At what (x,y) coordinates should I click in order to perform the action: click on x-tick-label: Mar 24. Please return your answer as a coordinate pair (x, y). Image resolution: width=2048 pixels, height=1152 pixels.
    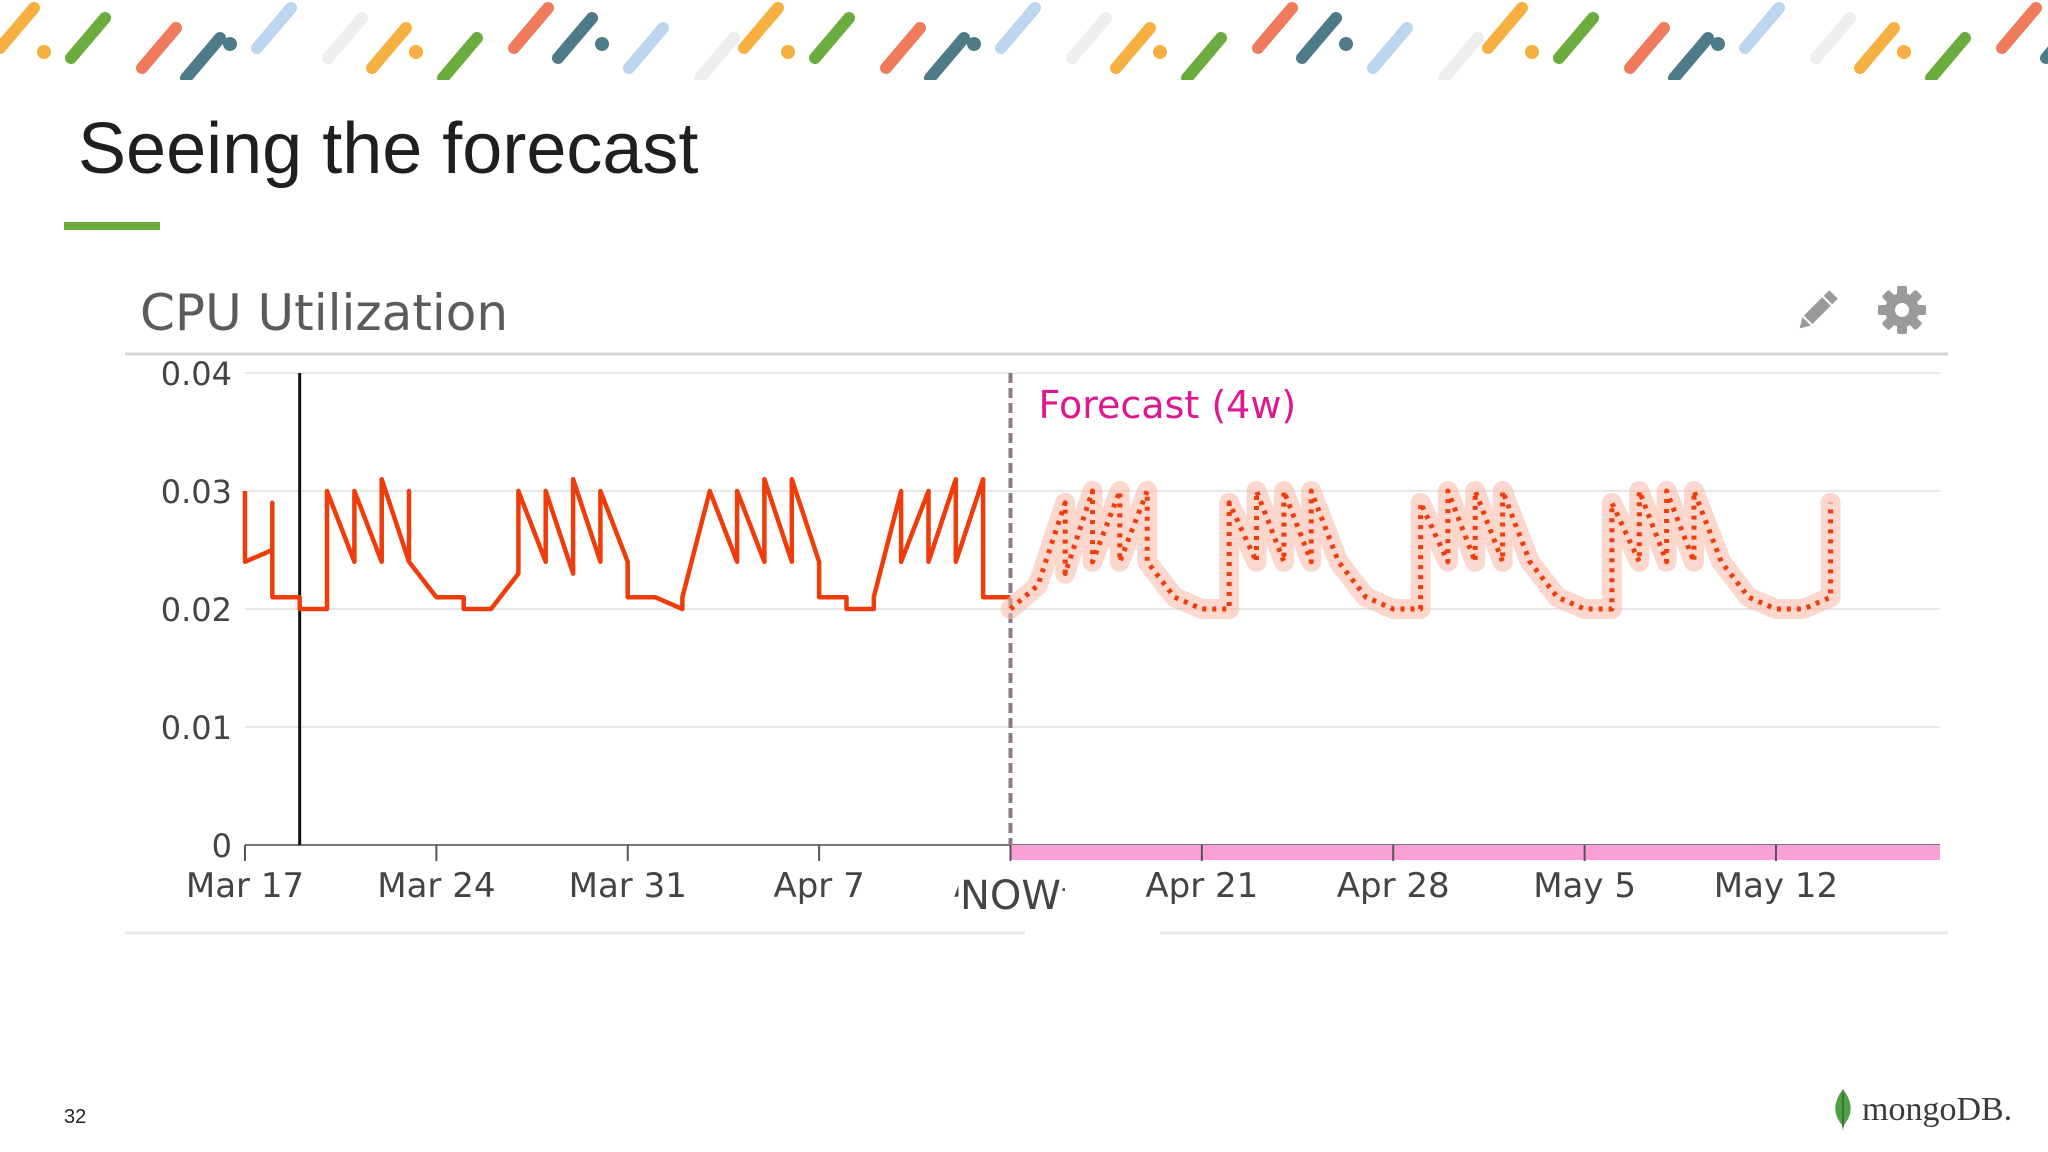
    Looking at the image, I should click on (436, 886).